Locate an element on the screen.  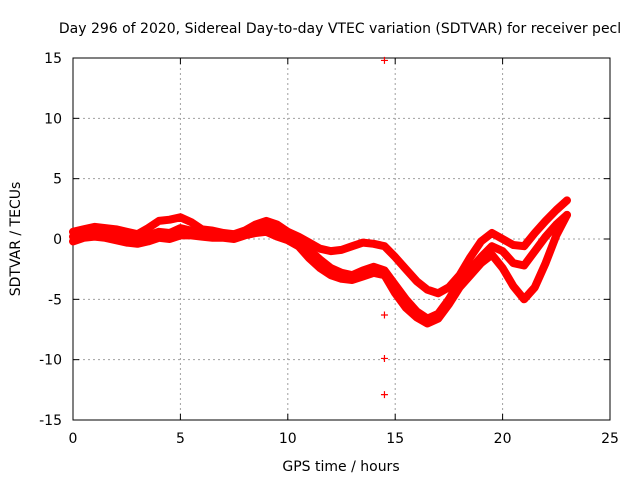
x-axis-label: GPS time / hours is located at coordinates (340, 467).